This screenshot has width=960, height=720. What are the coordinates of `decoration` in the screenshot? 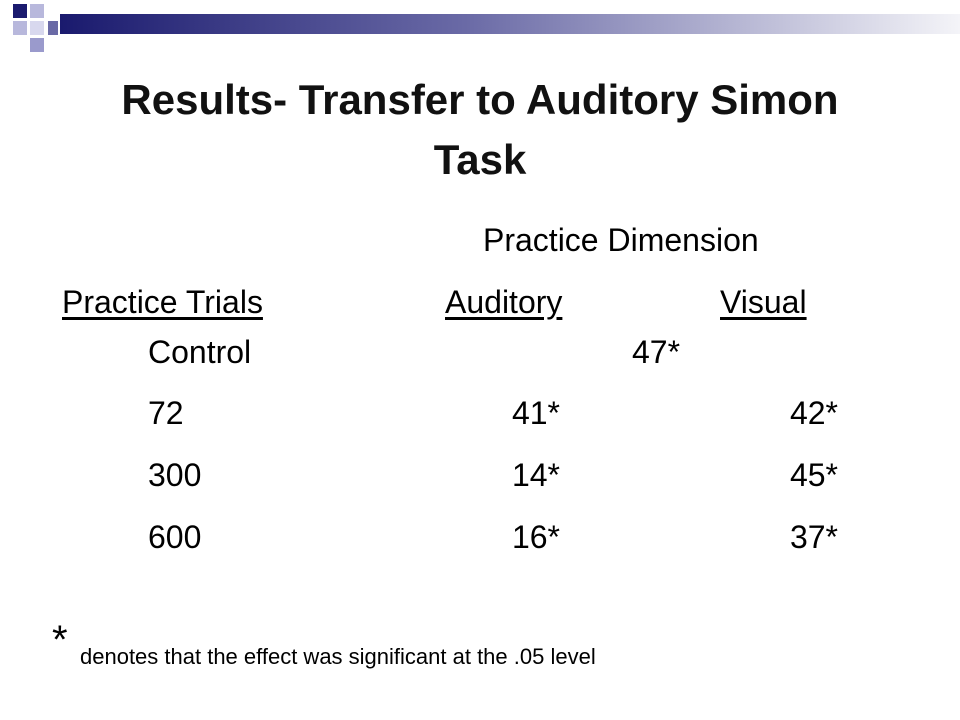 It's located at (486, 28).